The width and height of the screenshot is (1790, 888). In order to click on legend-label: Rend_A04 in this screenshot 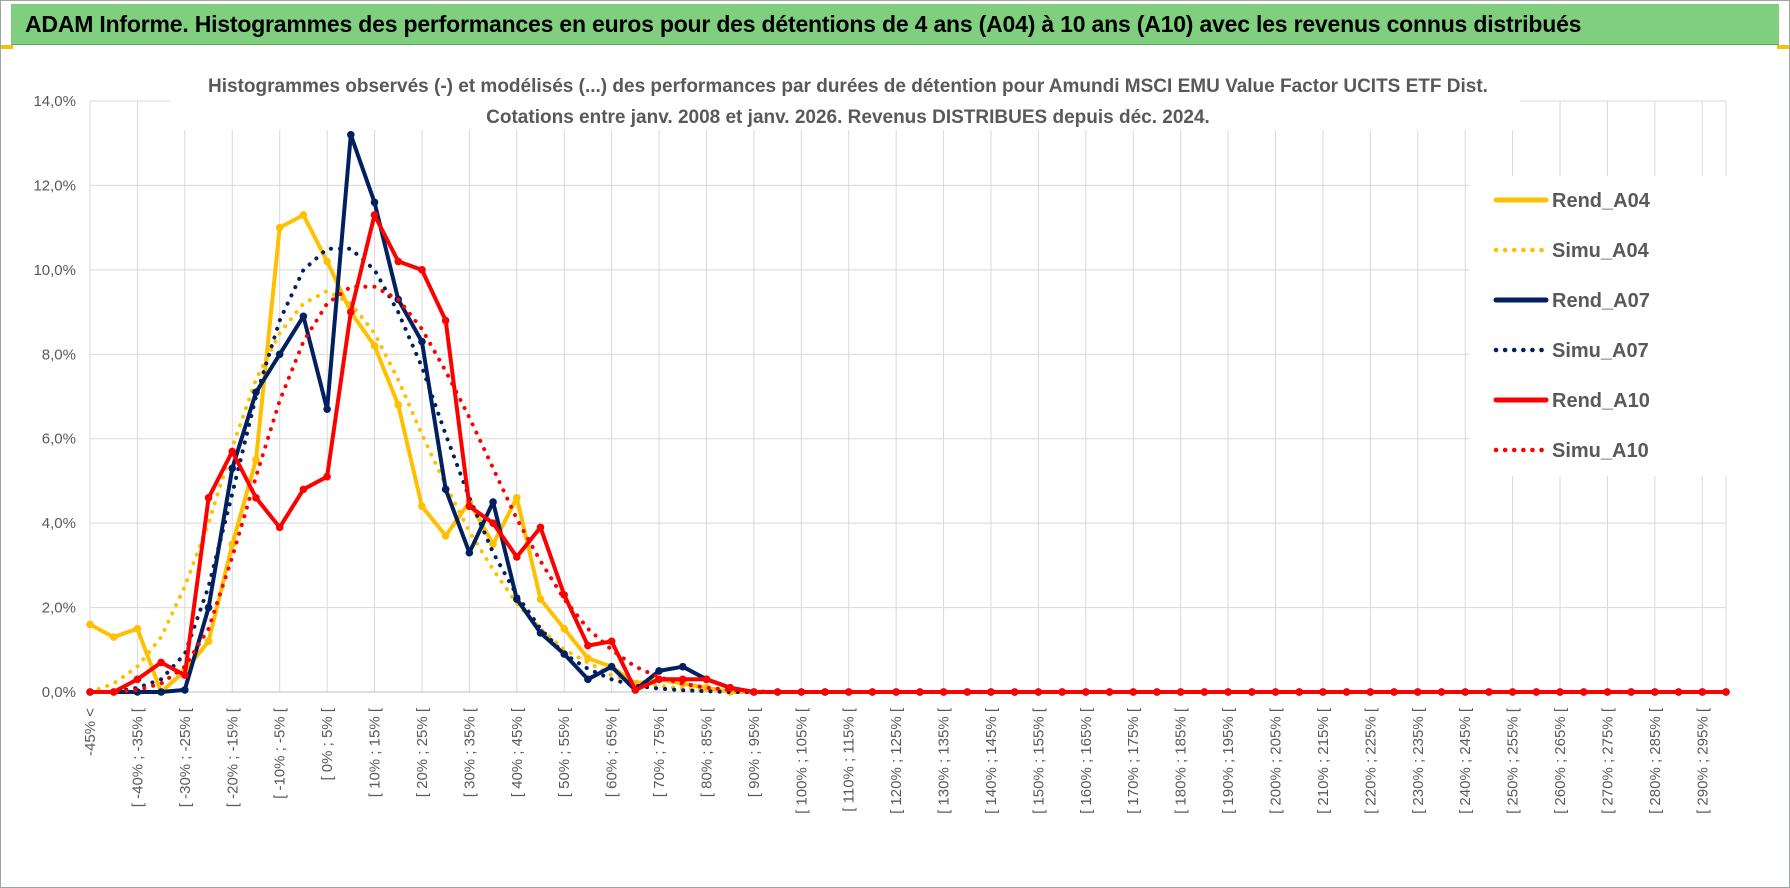, I will do `click(1601, 201)`.